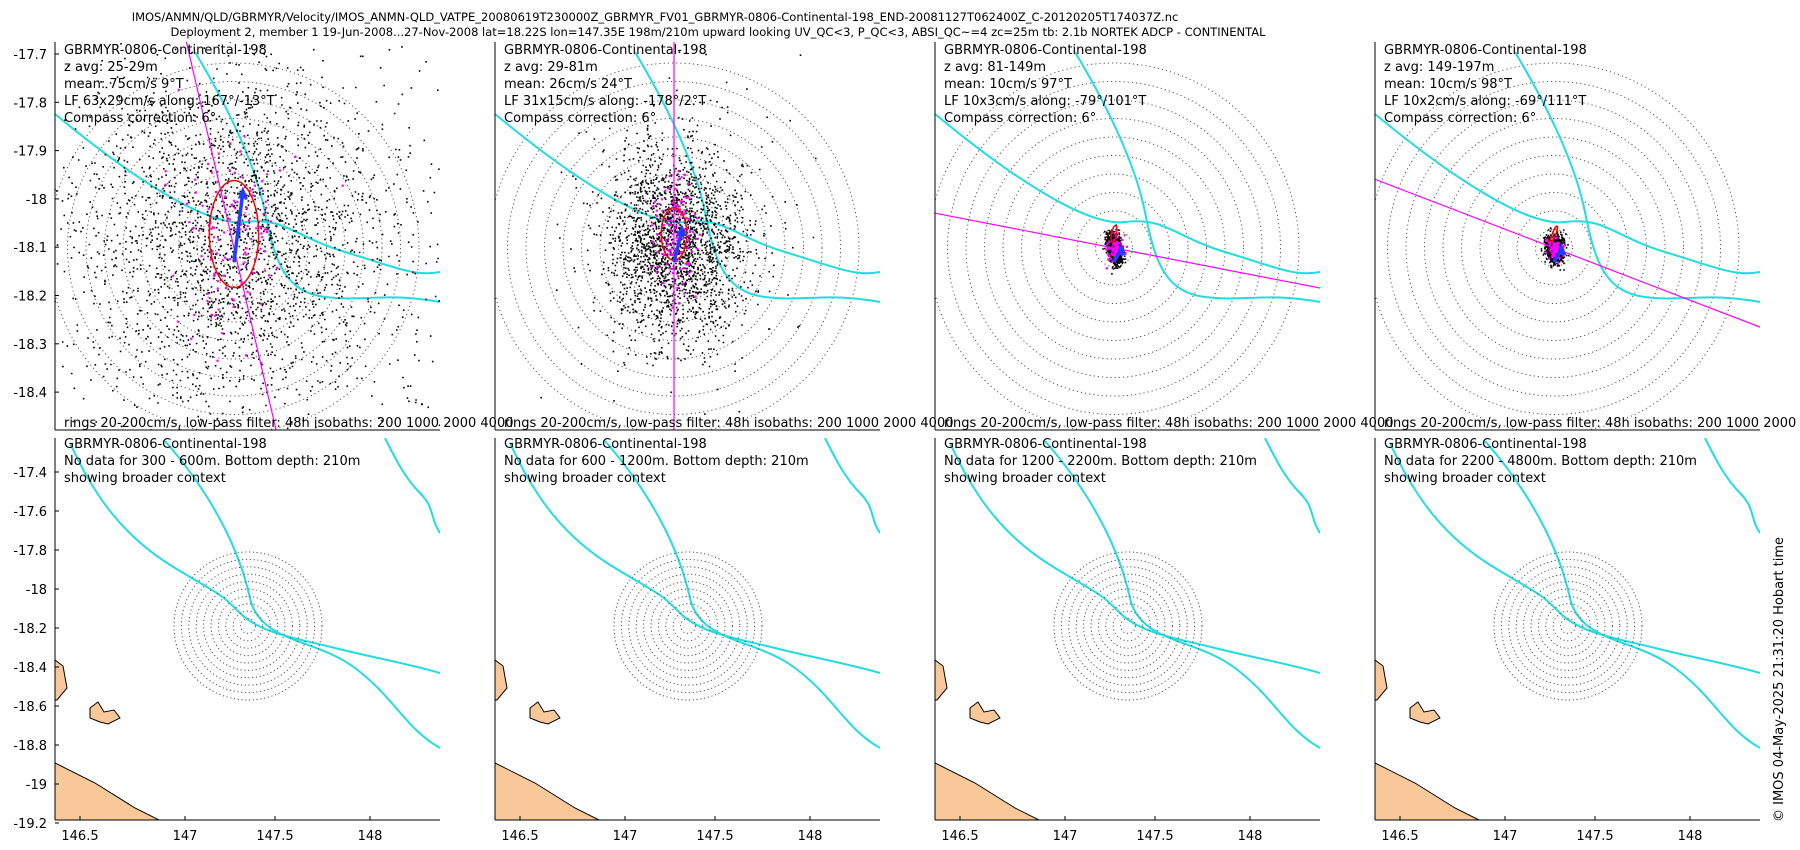 The image size is (1800, 850). Describe the element at coordinates (1485, 101) in the screenshot. I see `panel-annotation: LF 10x2cm/s along: -69°/111°T` at that location.